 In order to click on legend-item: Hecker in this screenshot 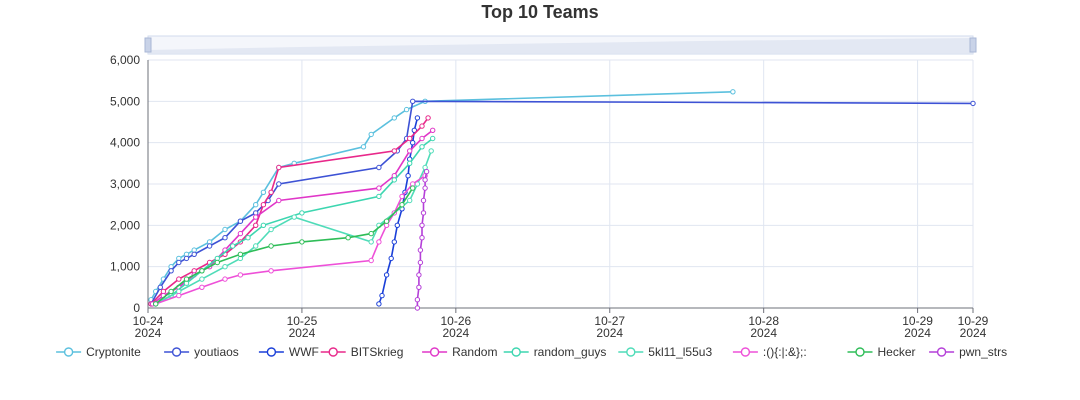, I will do `click(881, 352)`.